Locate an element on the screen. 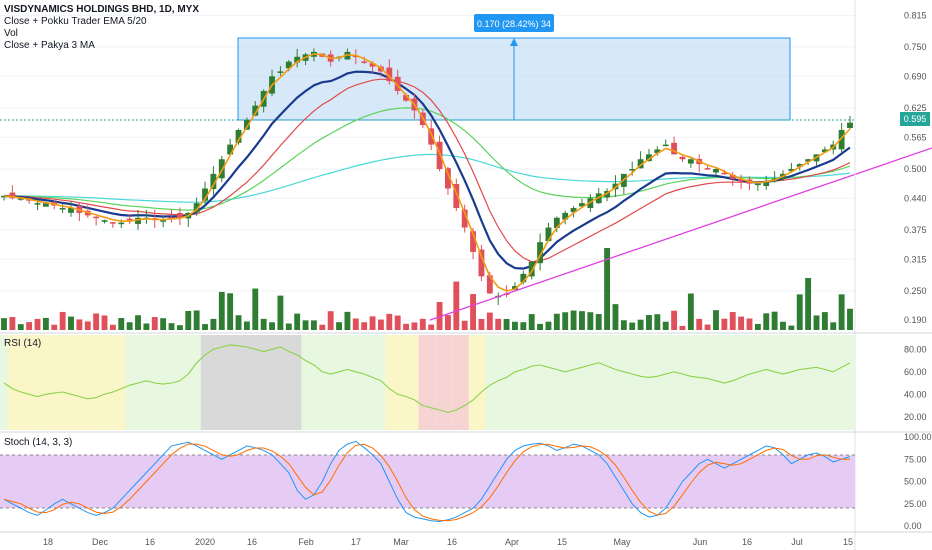  price-tick-label: 0.440 is located at coordinates (915, 198).